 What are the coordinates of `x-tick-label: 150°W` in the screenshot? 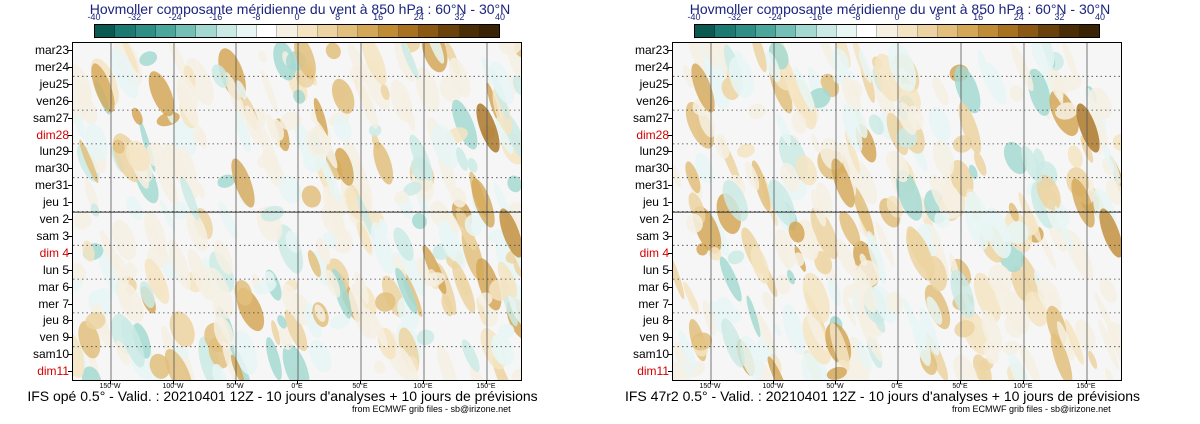 It's located at (110, 386).